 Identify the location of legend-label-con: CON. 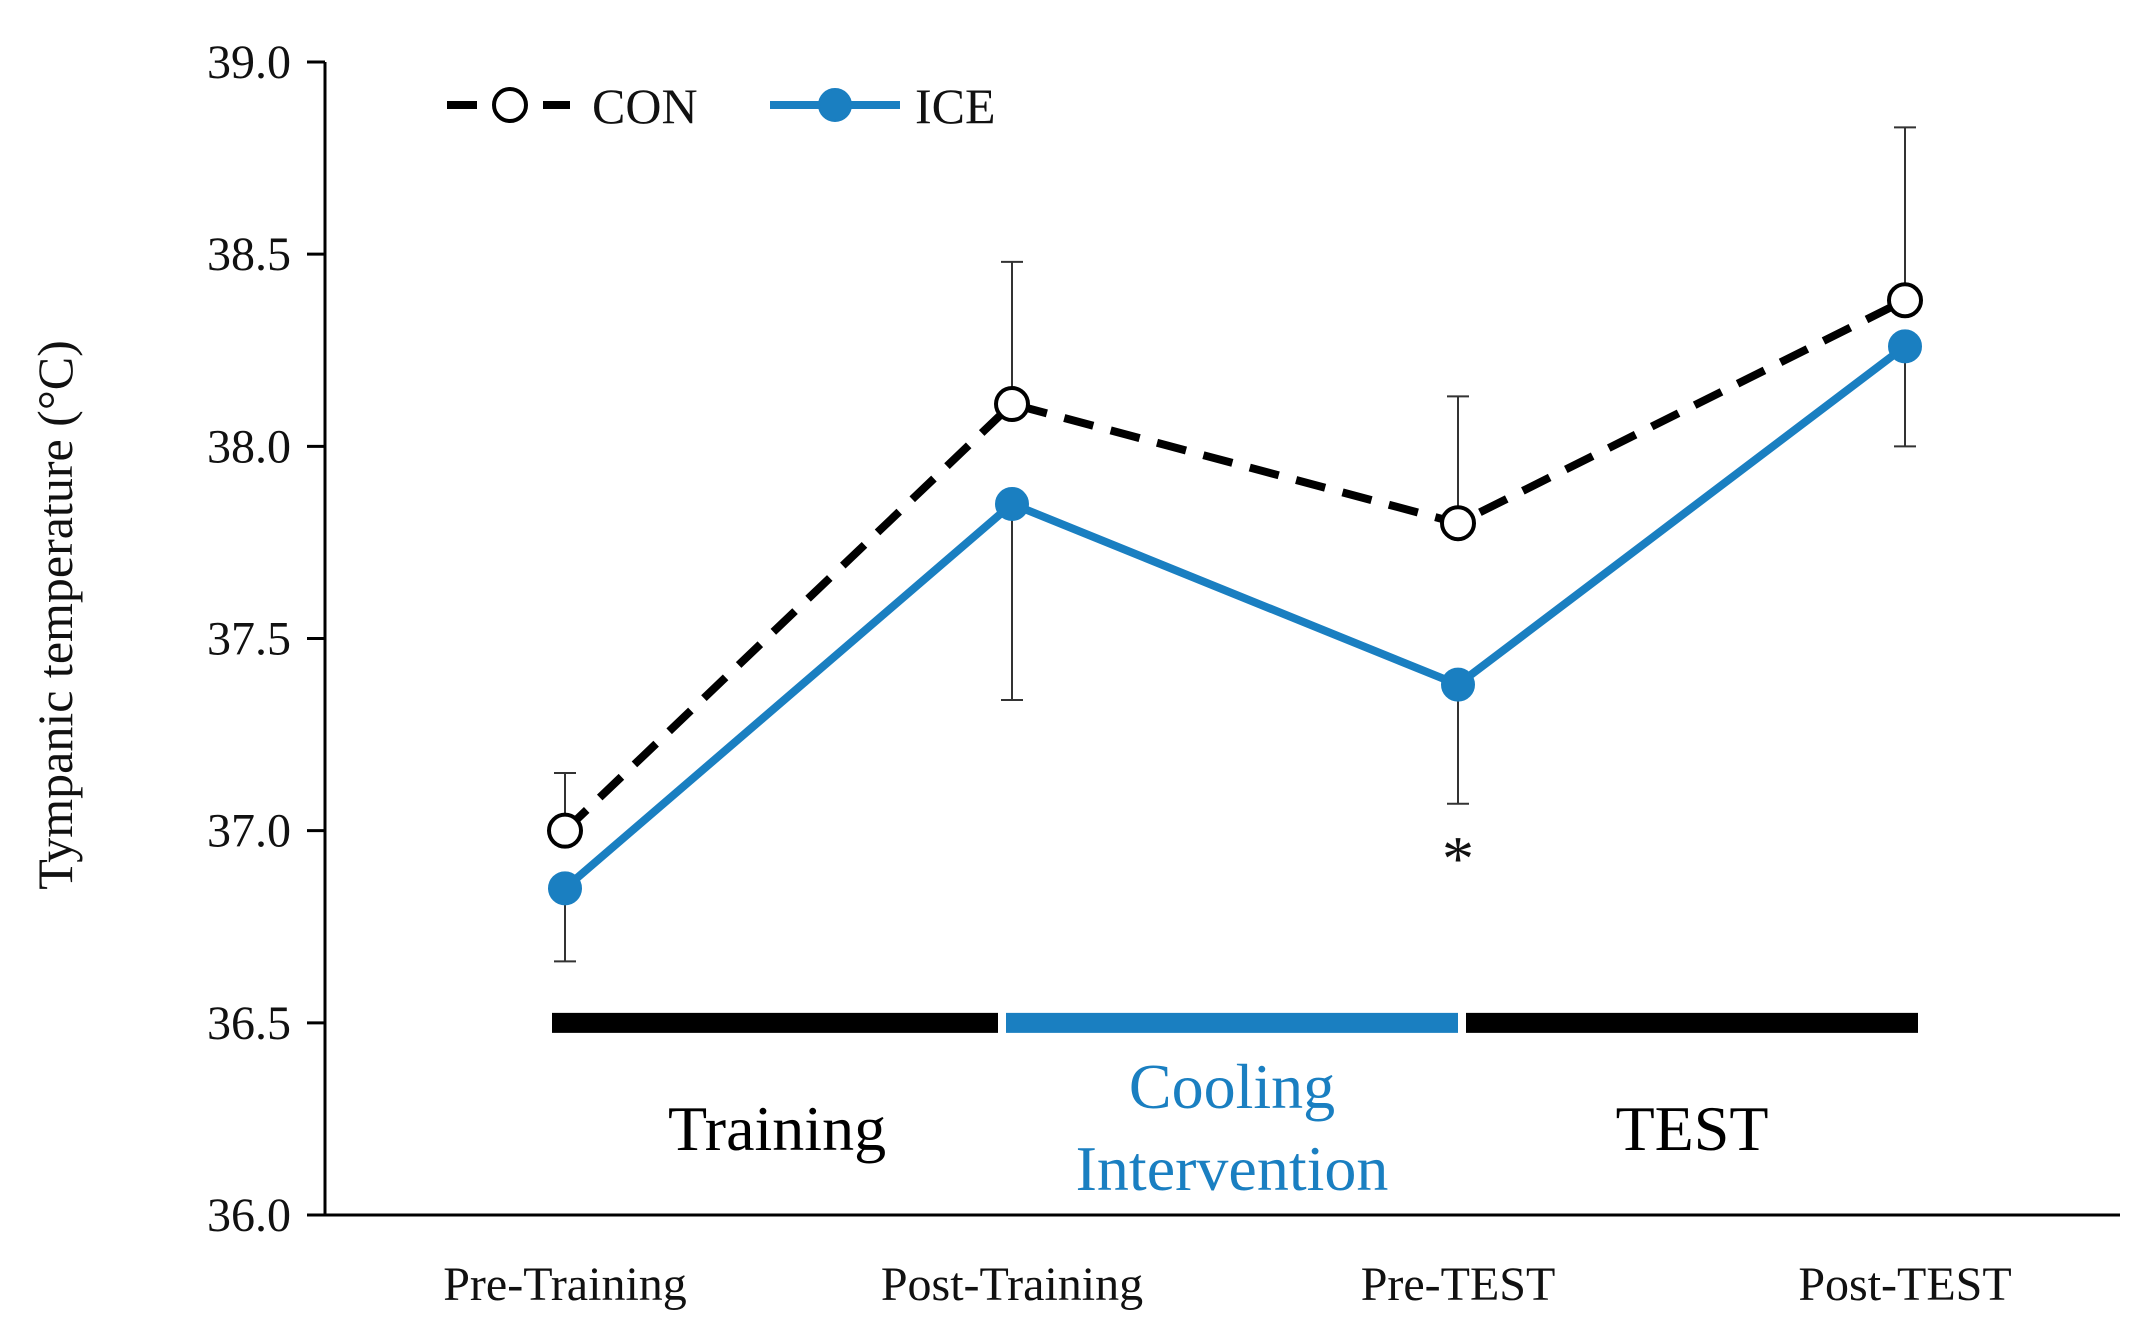
(645, 106).